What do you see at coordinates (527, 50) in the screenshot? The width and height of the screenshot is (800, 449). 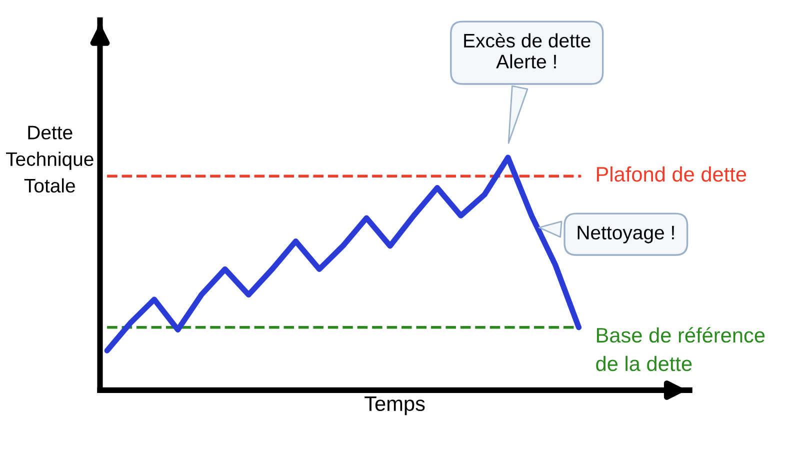 I see `text: Excès de dette Alerte !` at bounding box center [527, 50].